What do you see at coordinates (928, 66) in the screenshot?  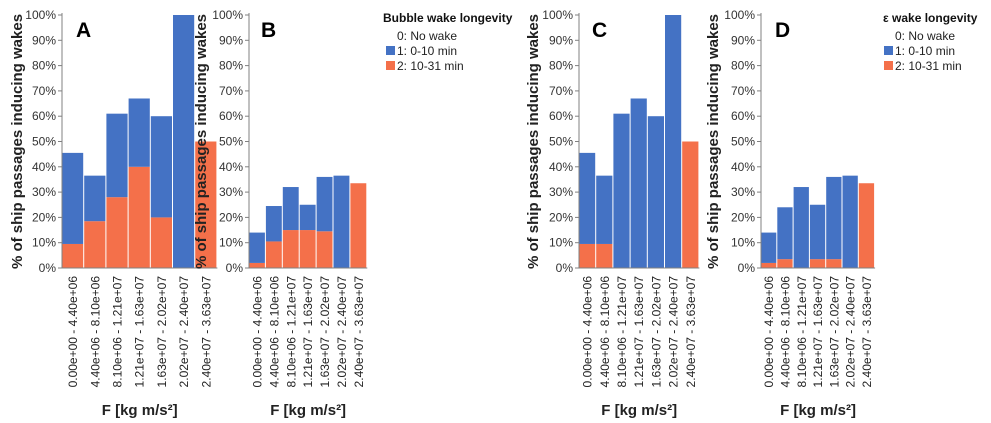 I see `legend-item: 2: 10-31 min` at bounding box center [928, 66].